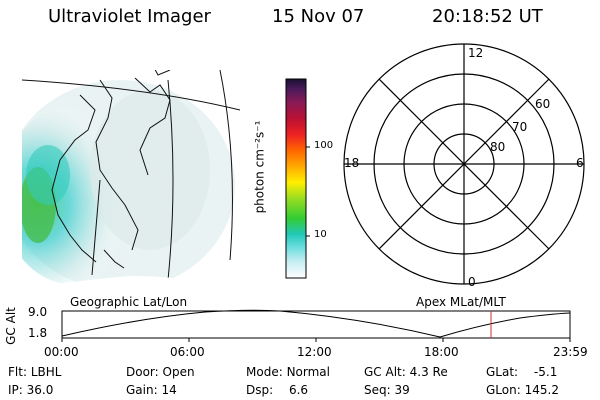 The width and height of the screenshot is (600, 400). What do you see at coordinates (541, 390) in the screenshot?
I see `glon-value: 145.2` at bounding box center [541, 390].